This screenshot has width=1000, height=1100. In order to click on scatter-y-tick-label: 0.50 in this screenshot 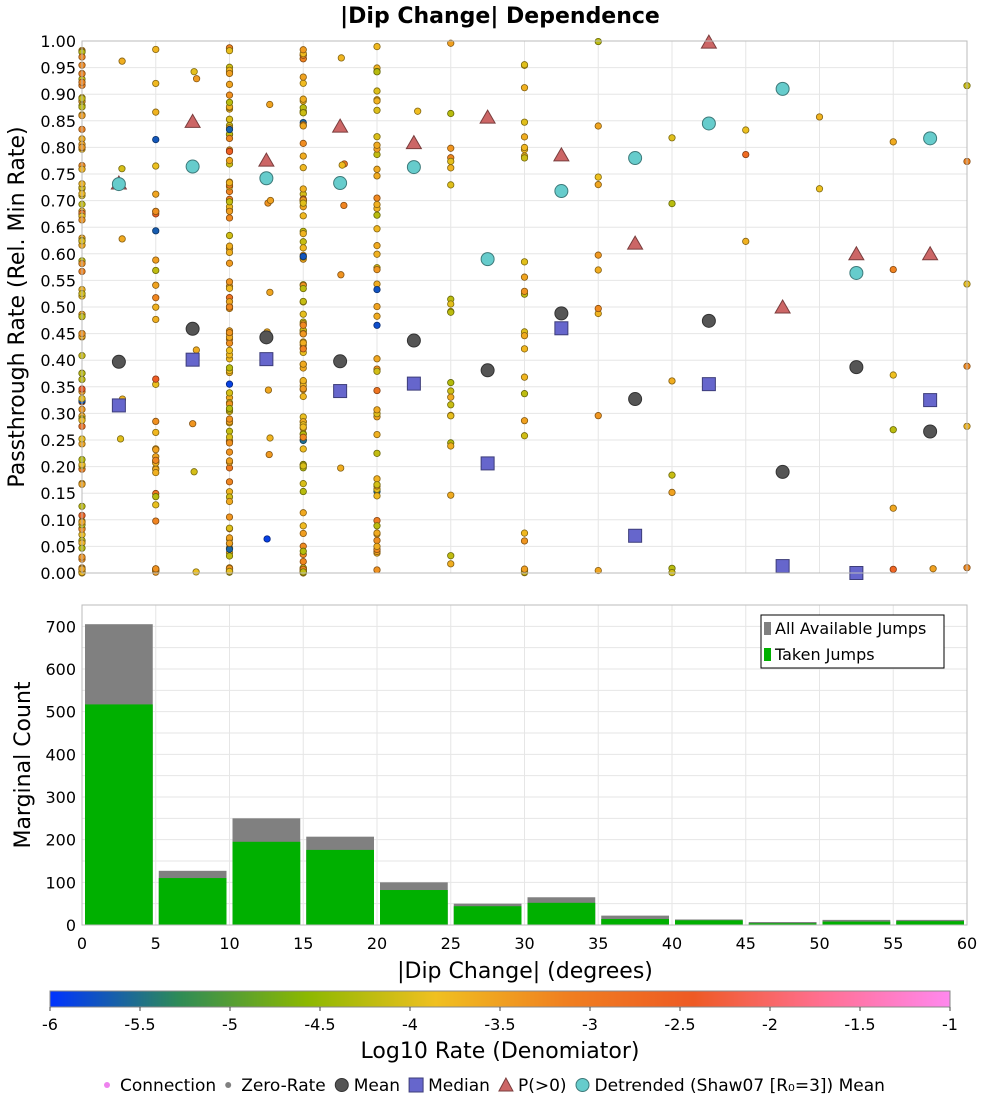, I will do `click(58, 307)`.